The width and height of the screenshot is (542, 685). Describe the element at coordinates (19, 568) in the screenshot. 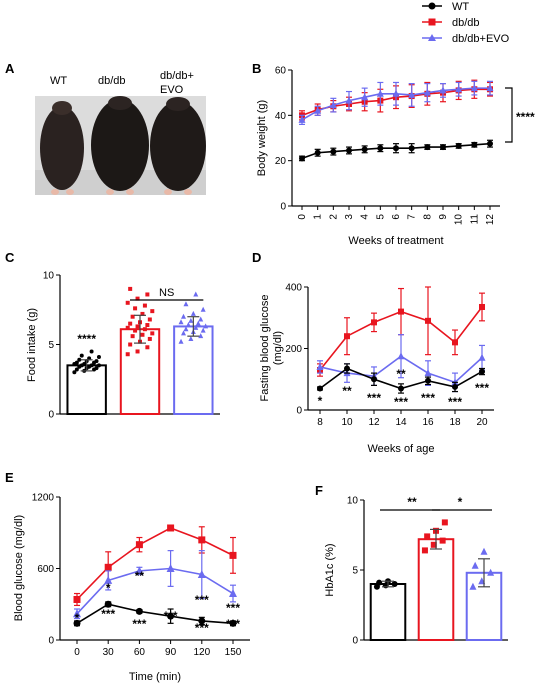

I see `y-axis-label: Blood glucose (mg/dl)` at that location.